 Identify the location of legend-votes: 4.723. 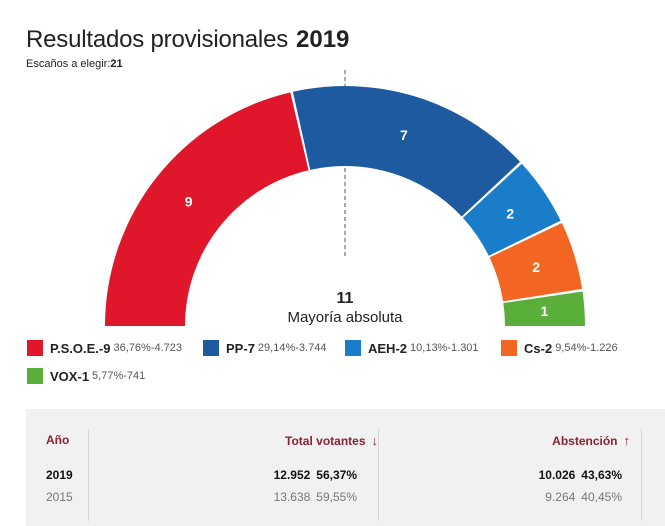
(168, 348).